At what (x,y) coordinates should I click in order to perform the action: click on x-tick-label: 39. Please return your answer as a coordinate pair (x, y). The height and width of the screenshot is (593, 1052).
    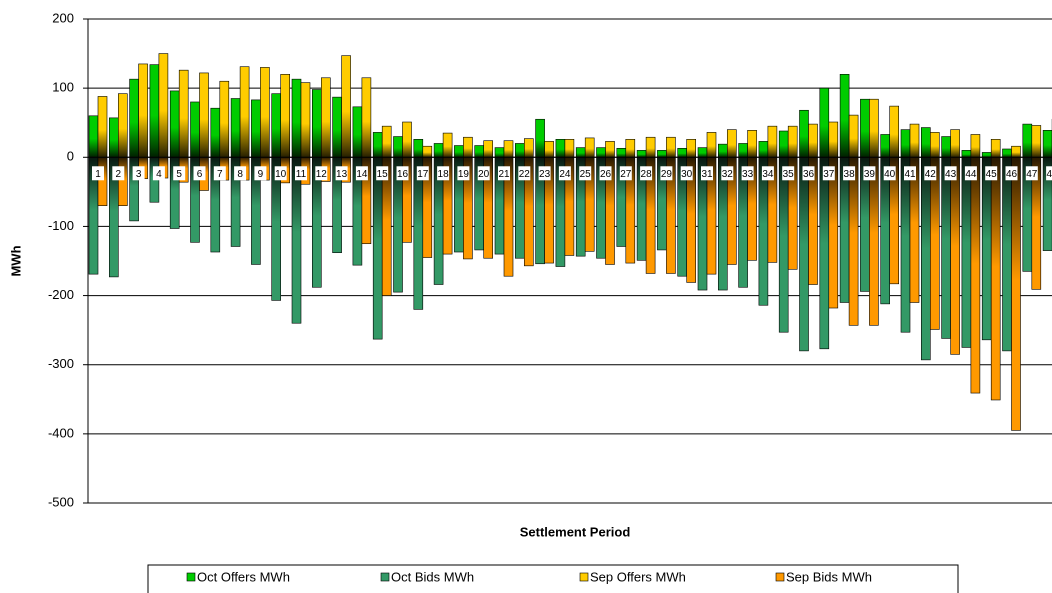
    Looking at the image, I should click on (870, 174).